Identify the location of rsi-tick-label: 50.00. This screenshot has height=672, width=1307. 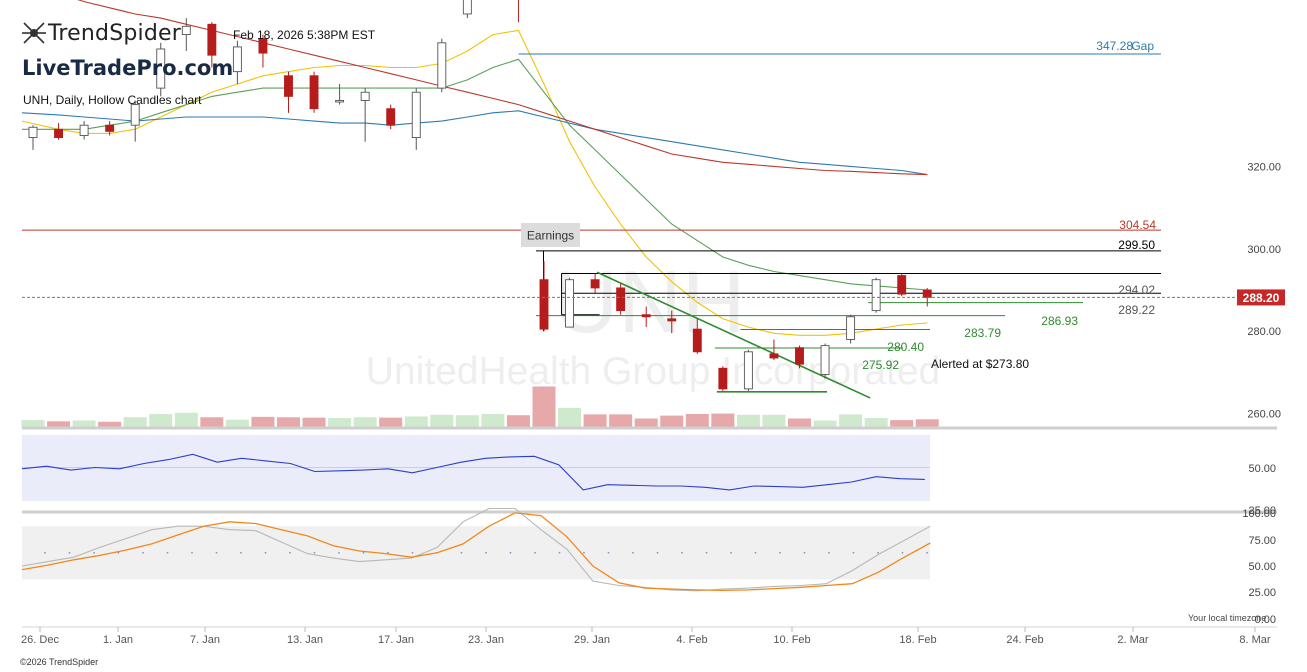
(1262, 469).